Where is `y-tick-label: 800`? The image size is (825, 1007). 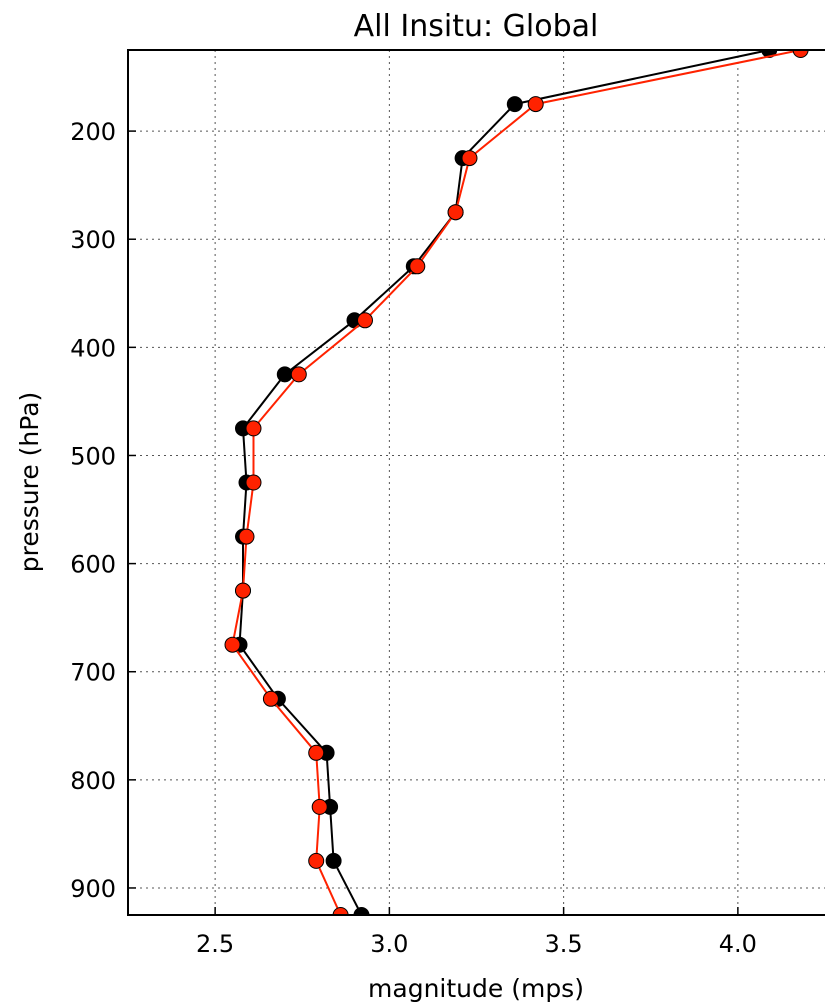 y-tick-label: 800 is located at coordinates (93, 781).